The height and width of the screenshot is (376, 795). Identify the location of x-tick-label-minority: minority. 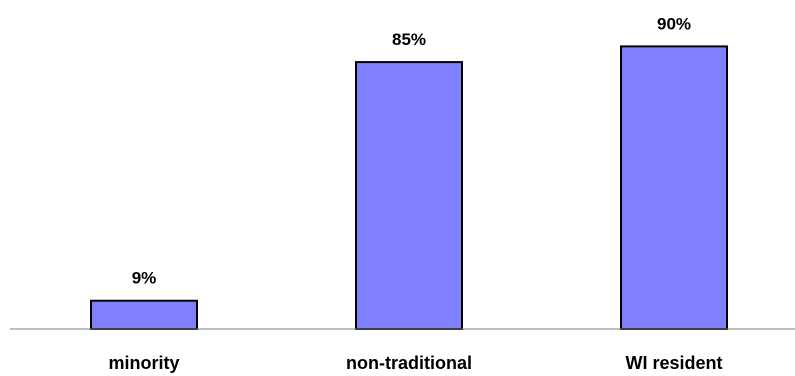
(143, 363).